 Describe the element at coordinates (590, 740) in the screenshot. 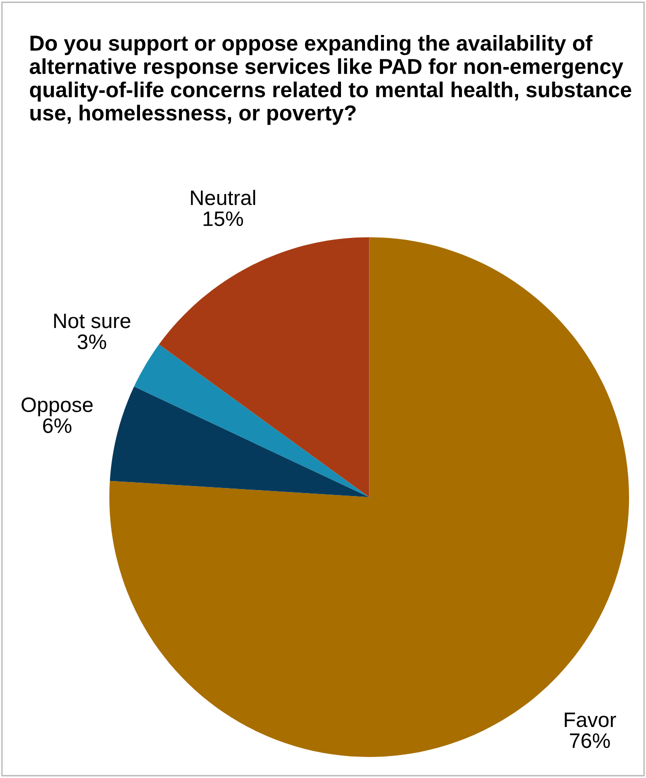

I see `data-label: 76%` at that location.